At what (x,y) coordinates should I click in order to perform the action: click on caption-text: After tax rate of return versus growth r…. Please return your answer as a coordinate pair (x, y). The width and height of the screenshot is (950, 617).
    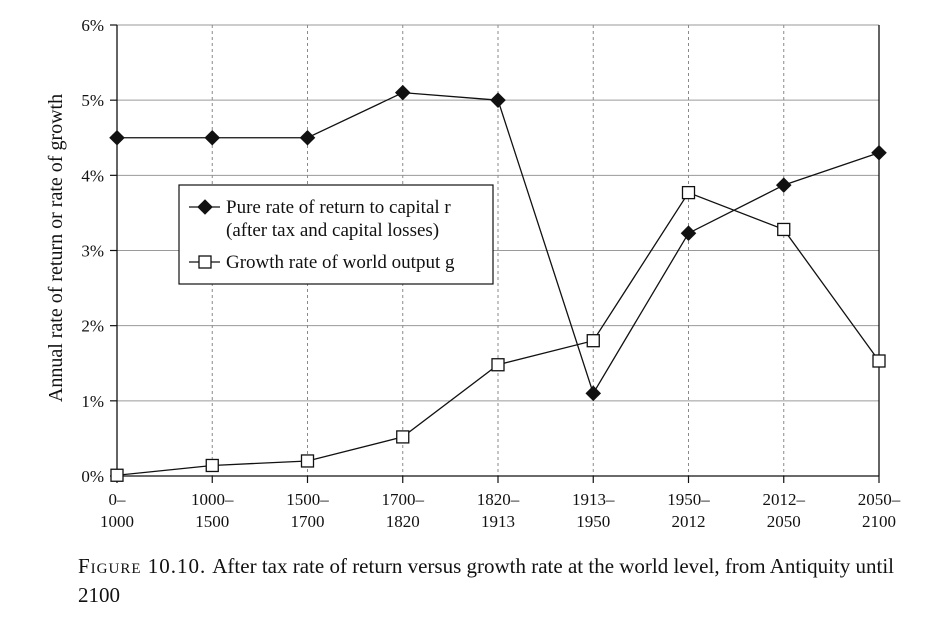
    Looking at the image, I should click on (486, 580).